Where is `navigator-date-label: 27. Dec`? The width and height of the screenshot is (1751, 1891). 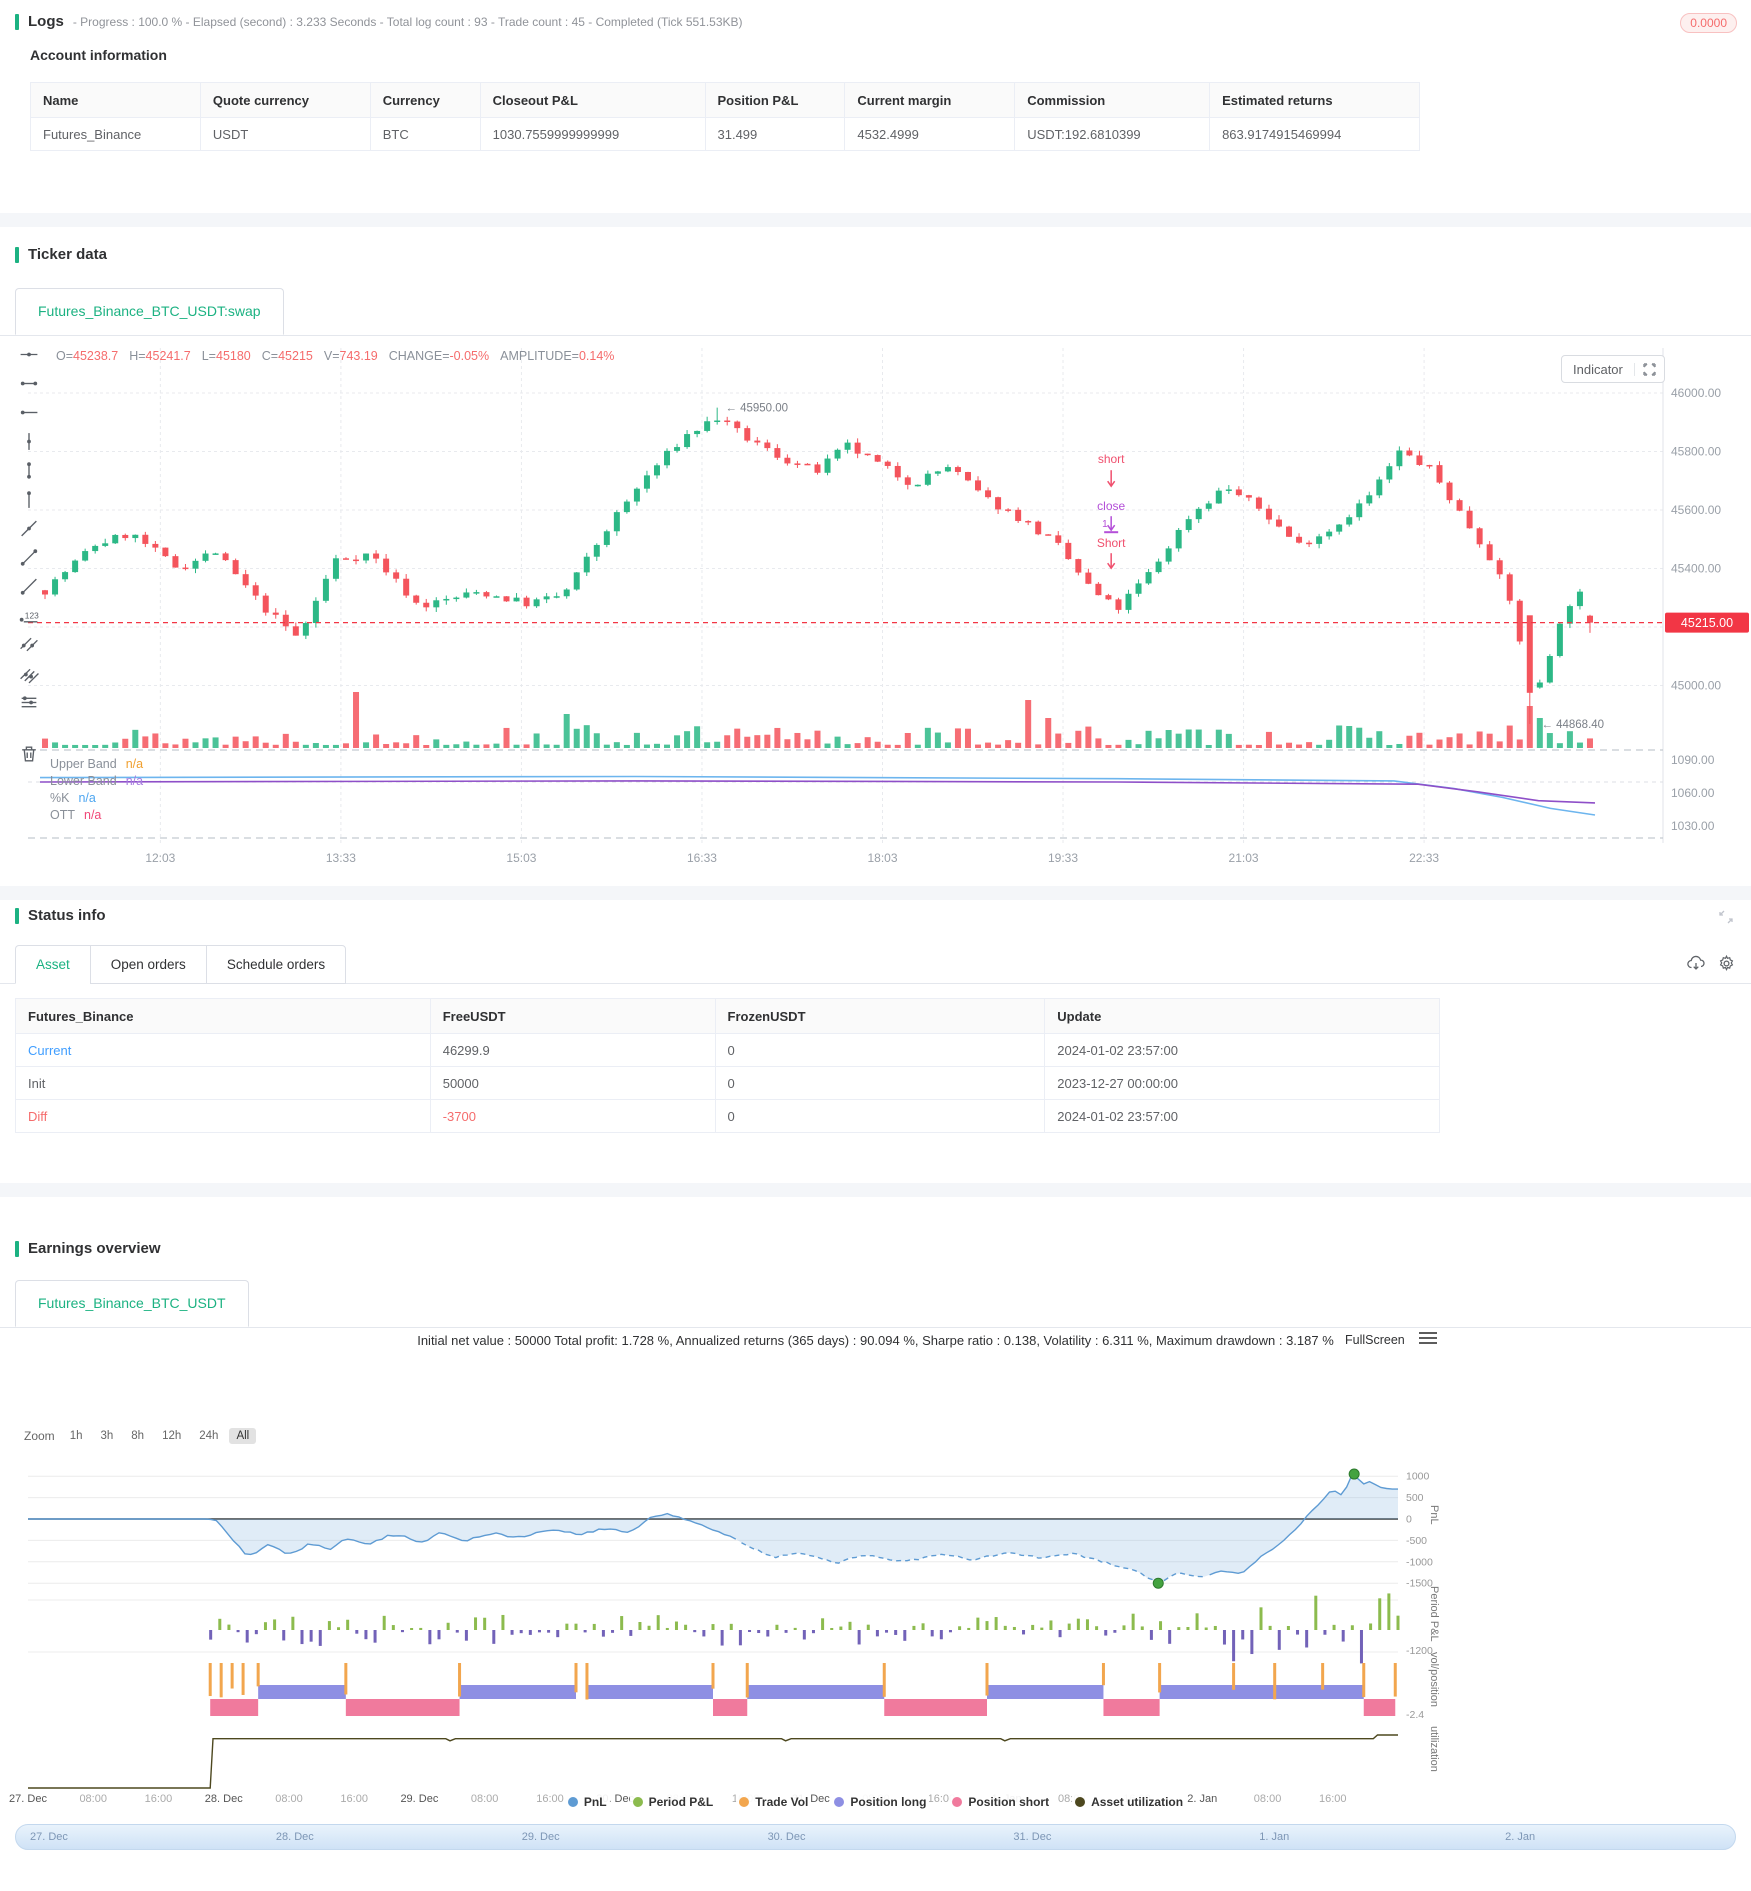 navigator-date-label: 27. Dec is located at coordinates (49, 1837).